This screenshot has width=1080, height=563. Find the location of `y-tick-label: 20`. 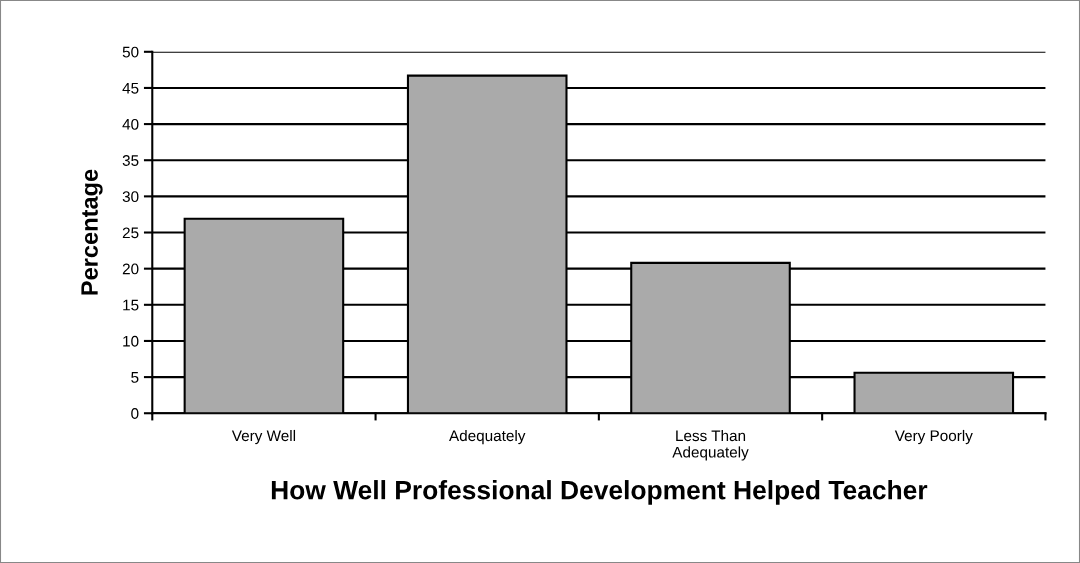

y-tick-label: 20 is located at coordinates (130, 269).